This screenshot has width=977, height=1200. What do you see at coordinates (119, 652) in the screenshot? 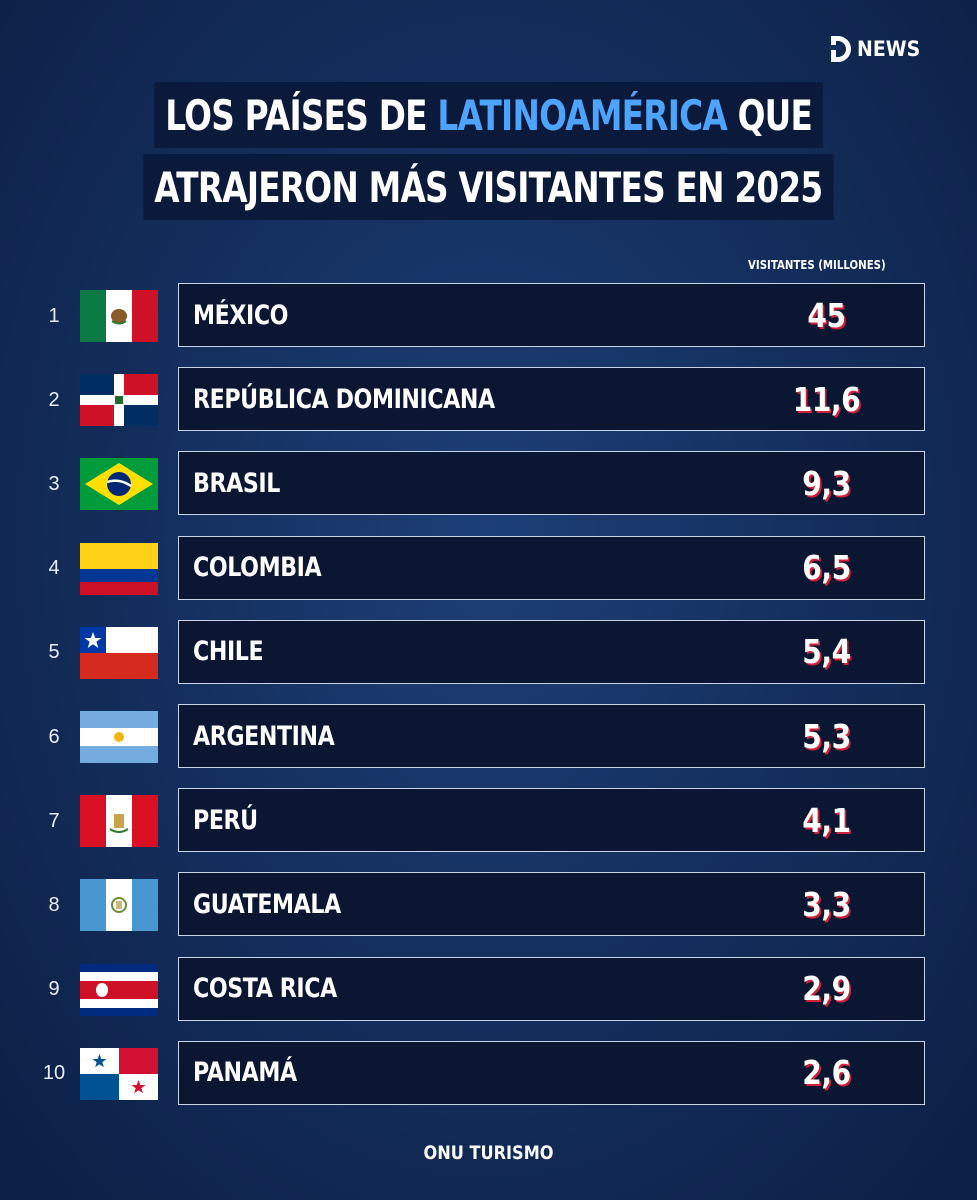
I see `chile-flag-icon` at bounding box center [119, 652].